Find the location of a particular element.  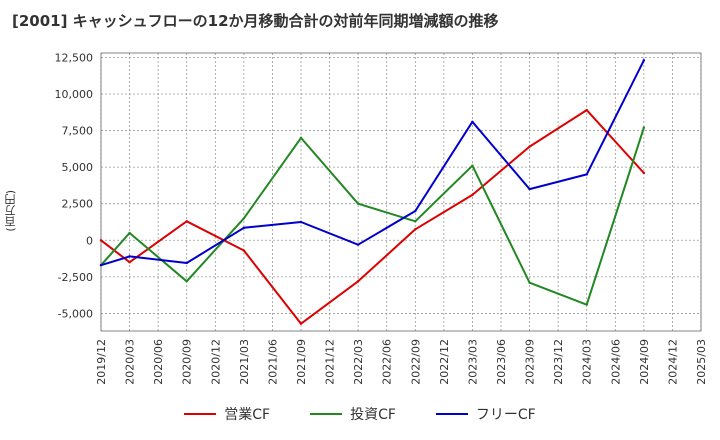

x-tick-label: 2024/03 is located at coordinates (587, 362).